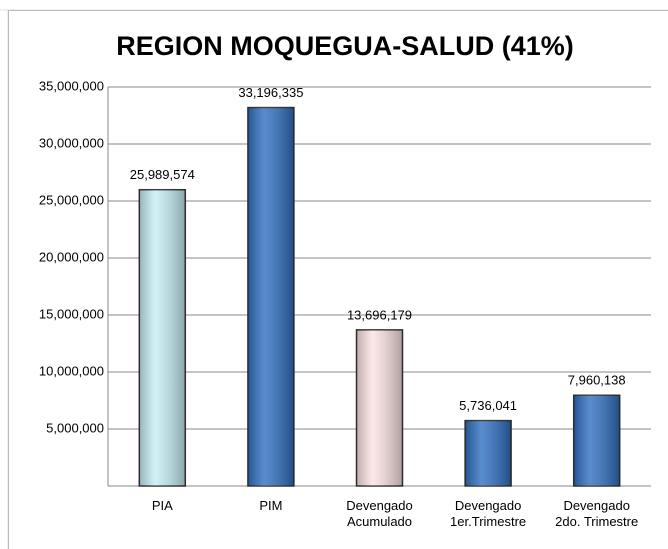 The height and width of the screenshot is (549, 668). Describe the element at coordinates (71, 199) in the screenshot. I see `y-tick-label: 25,000,000` at that location.